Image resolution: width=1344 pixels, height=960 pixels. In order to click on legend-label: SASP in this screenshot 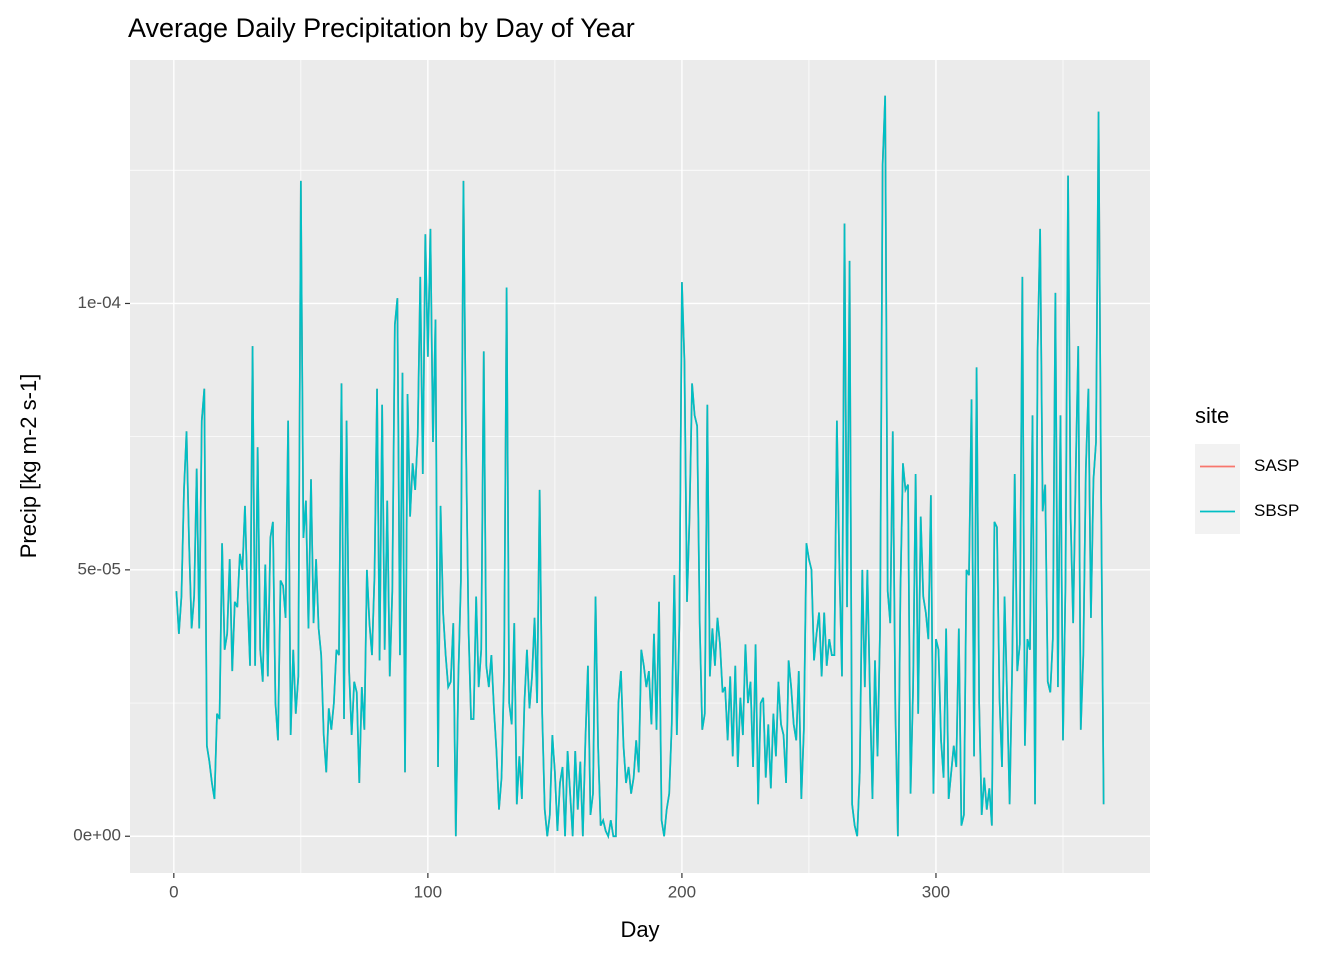, I will do `click(1276, 465)`.